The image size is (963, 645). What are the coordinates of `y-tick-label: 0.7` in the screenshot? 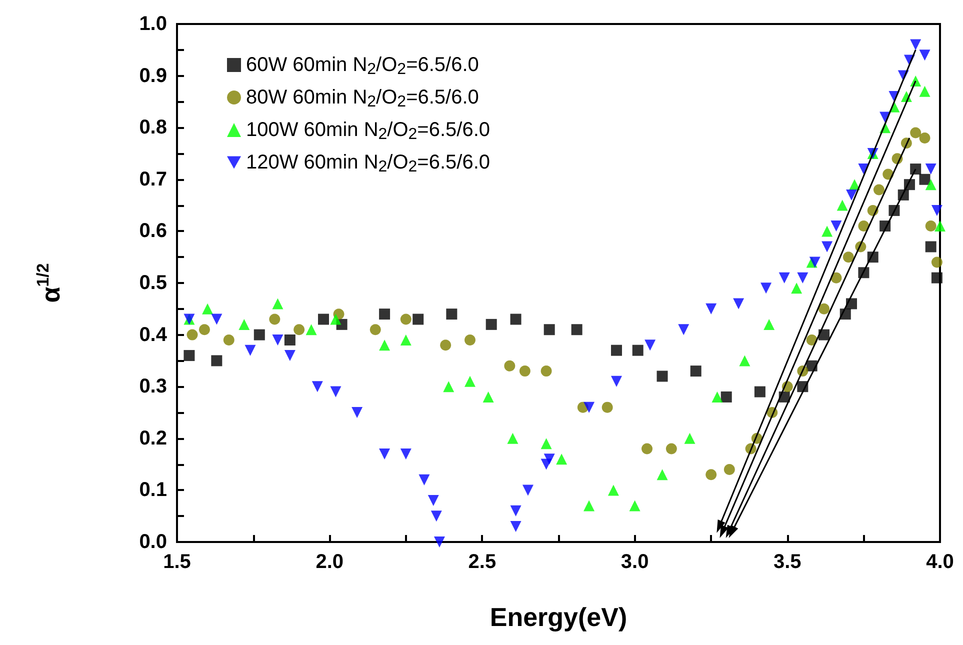 It's located at (153, 179).